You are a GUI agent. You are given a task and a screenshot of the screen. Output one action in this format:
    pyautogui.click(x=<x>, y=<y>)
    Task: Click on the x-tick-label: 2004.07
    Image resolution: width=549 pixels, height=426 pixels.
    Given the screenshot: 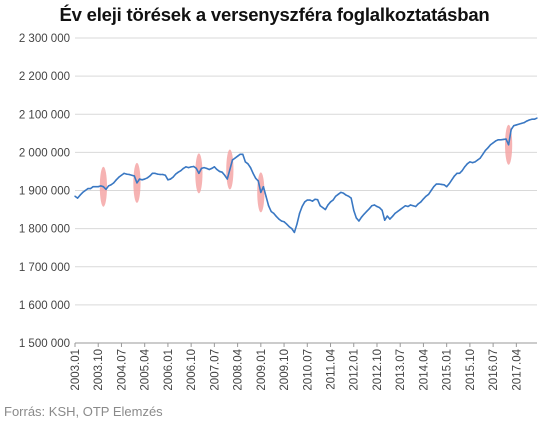 What is the action you would take?
    pyautogui.click(x=122, y=370)
    